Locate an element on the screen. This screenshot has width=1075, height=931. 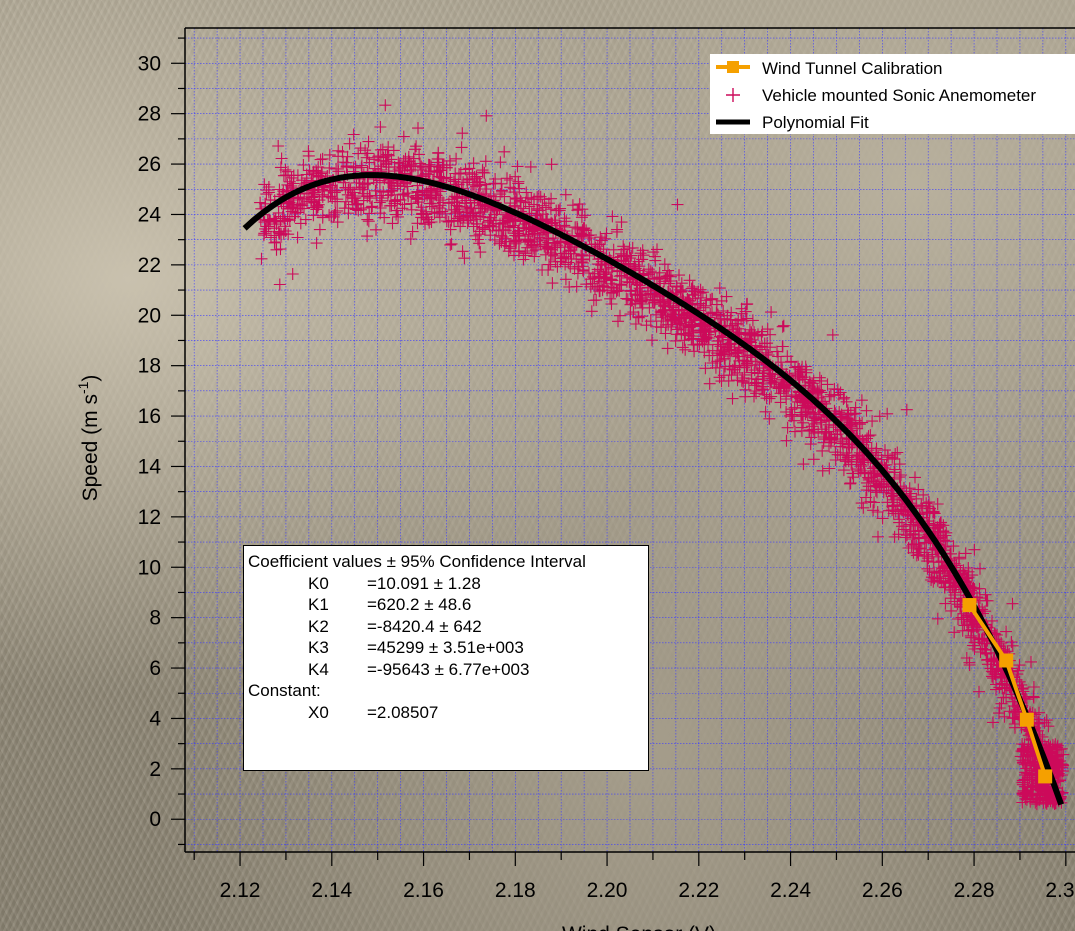
legend-calibration-label: Wind Tunnel Calibration is located at coordinates (852, 68).